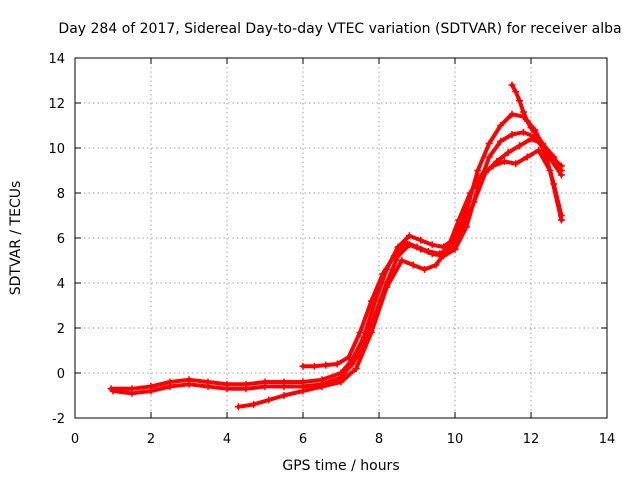 The width and height of the screenshot is (640, 480). I want to click on y-tick-label: -2, so click(58, 419).